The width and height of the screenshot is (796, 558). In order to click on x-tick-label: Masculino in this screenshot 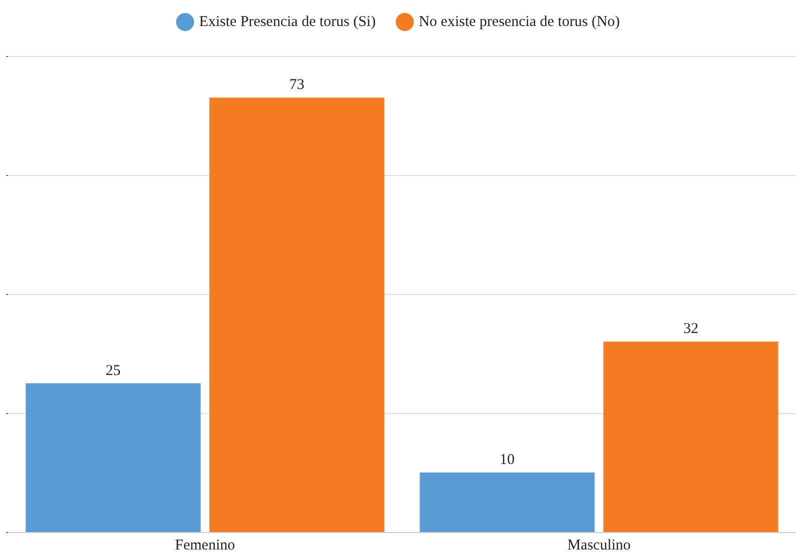, I will do `click(599, 546)`.